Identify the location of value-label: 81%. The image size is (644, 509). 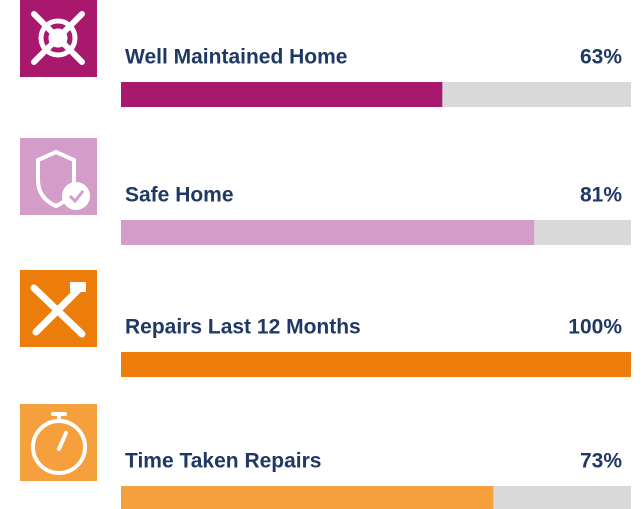
(601, 195).